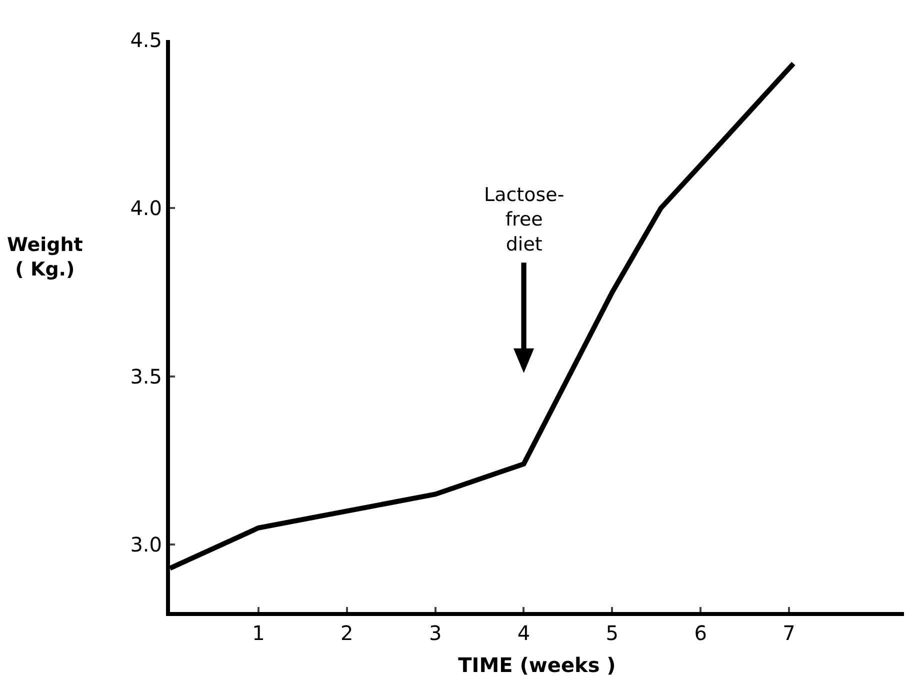 Image resolution: width=914 pixels, height=692 pixels. I want to click on y-axis-title: Weight ( Kg.), so click(45, 257).